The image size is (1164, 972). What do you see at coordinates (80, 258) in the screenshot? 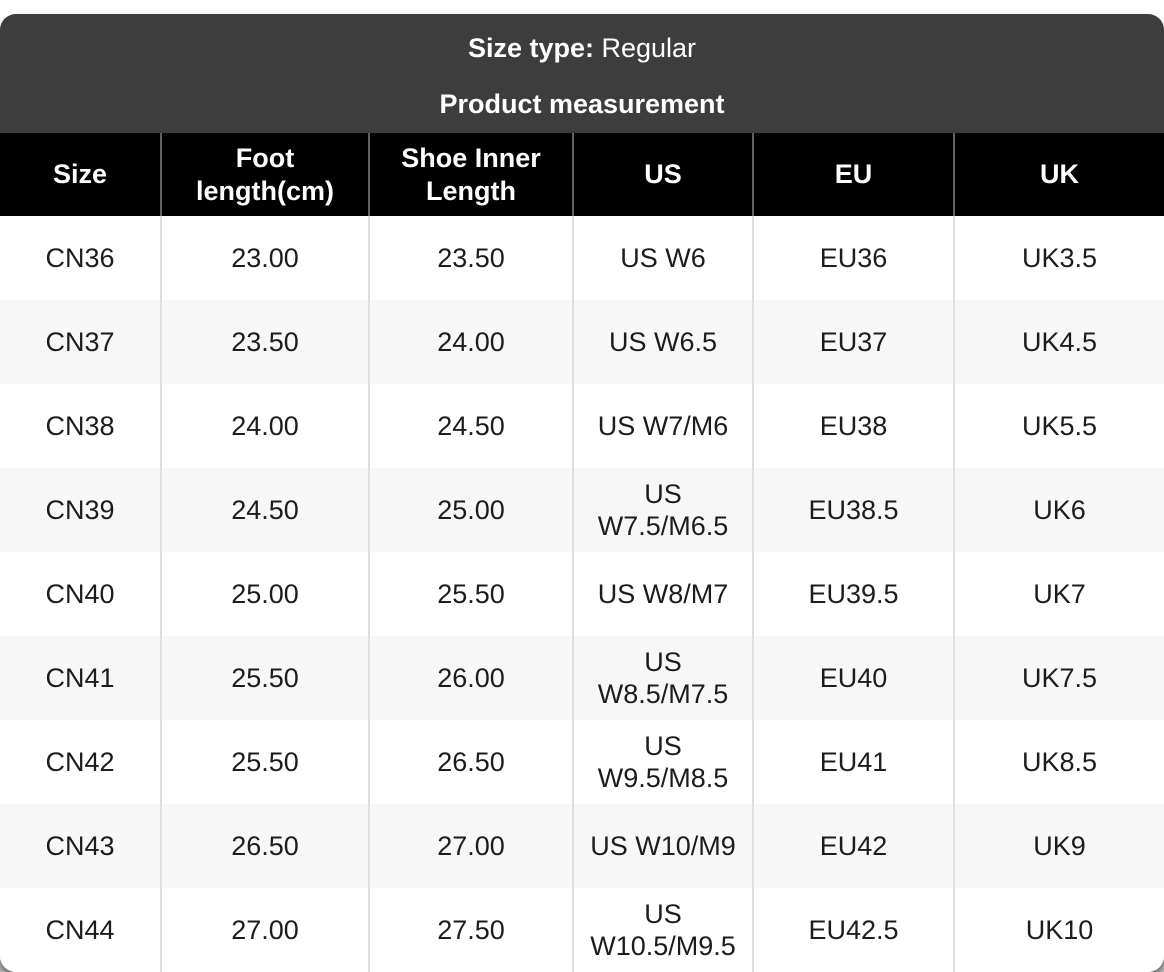
I see `table-cell: CN36` at bounding box center [80, 258].